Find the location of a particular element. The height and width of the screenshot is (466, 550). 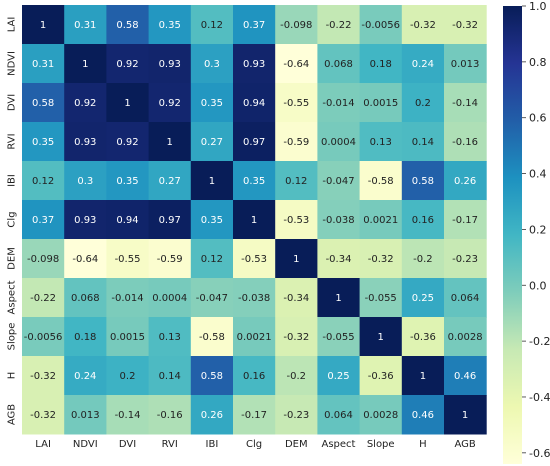

y-tick-label: Clg is located at coordinates (12, 219).